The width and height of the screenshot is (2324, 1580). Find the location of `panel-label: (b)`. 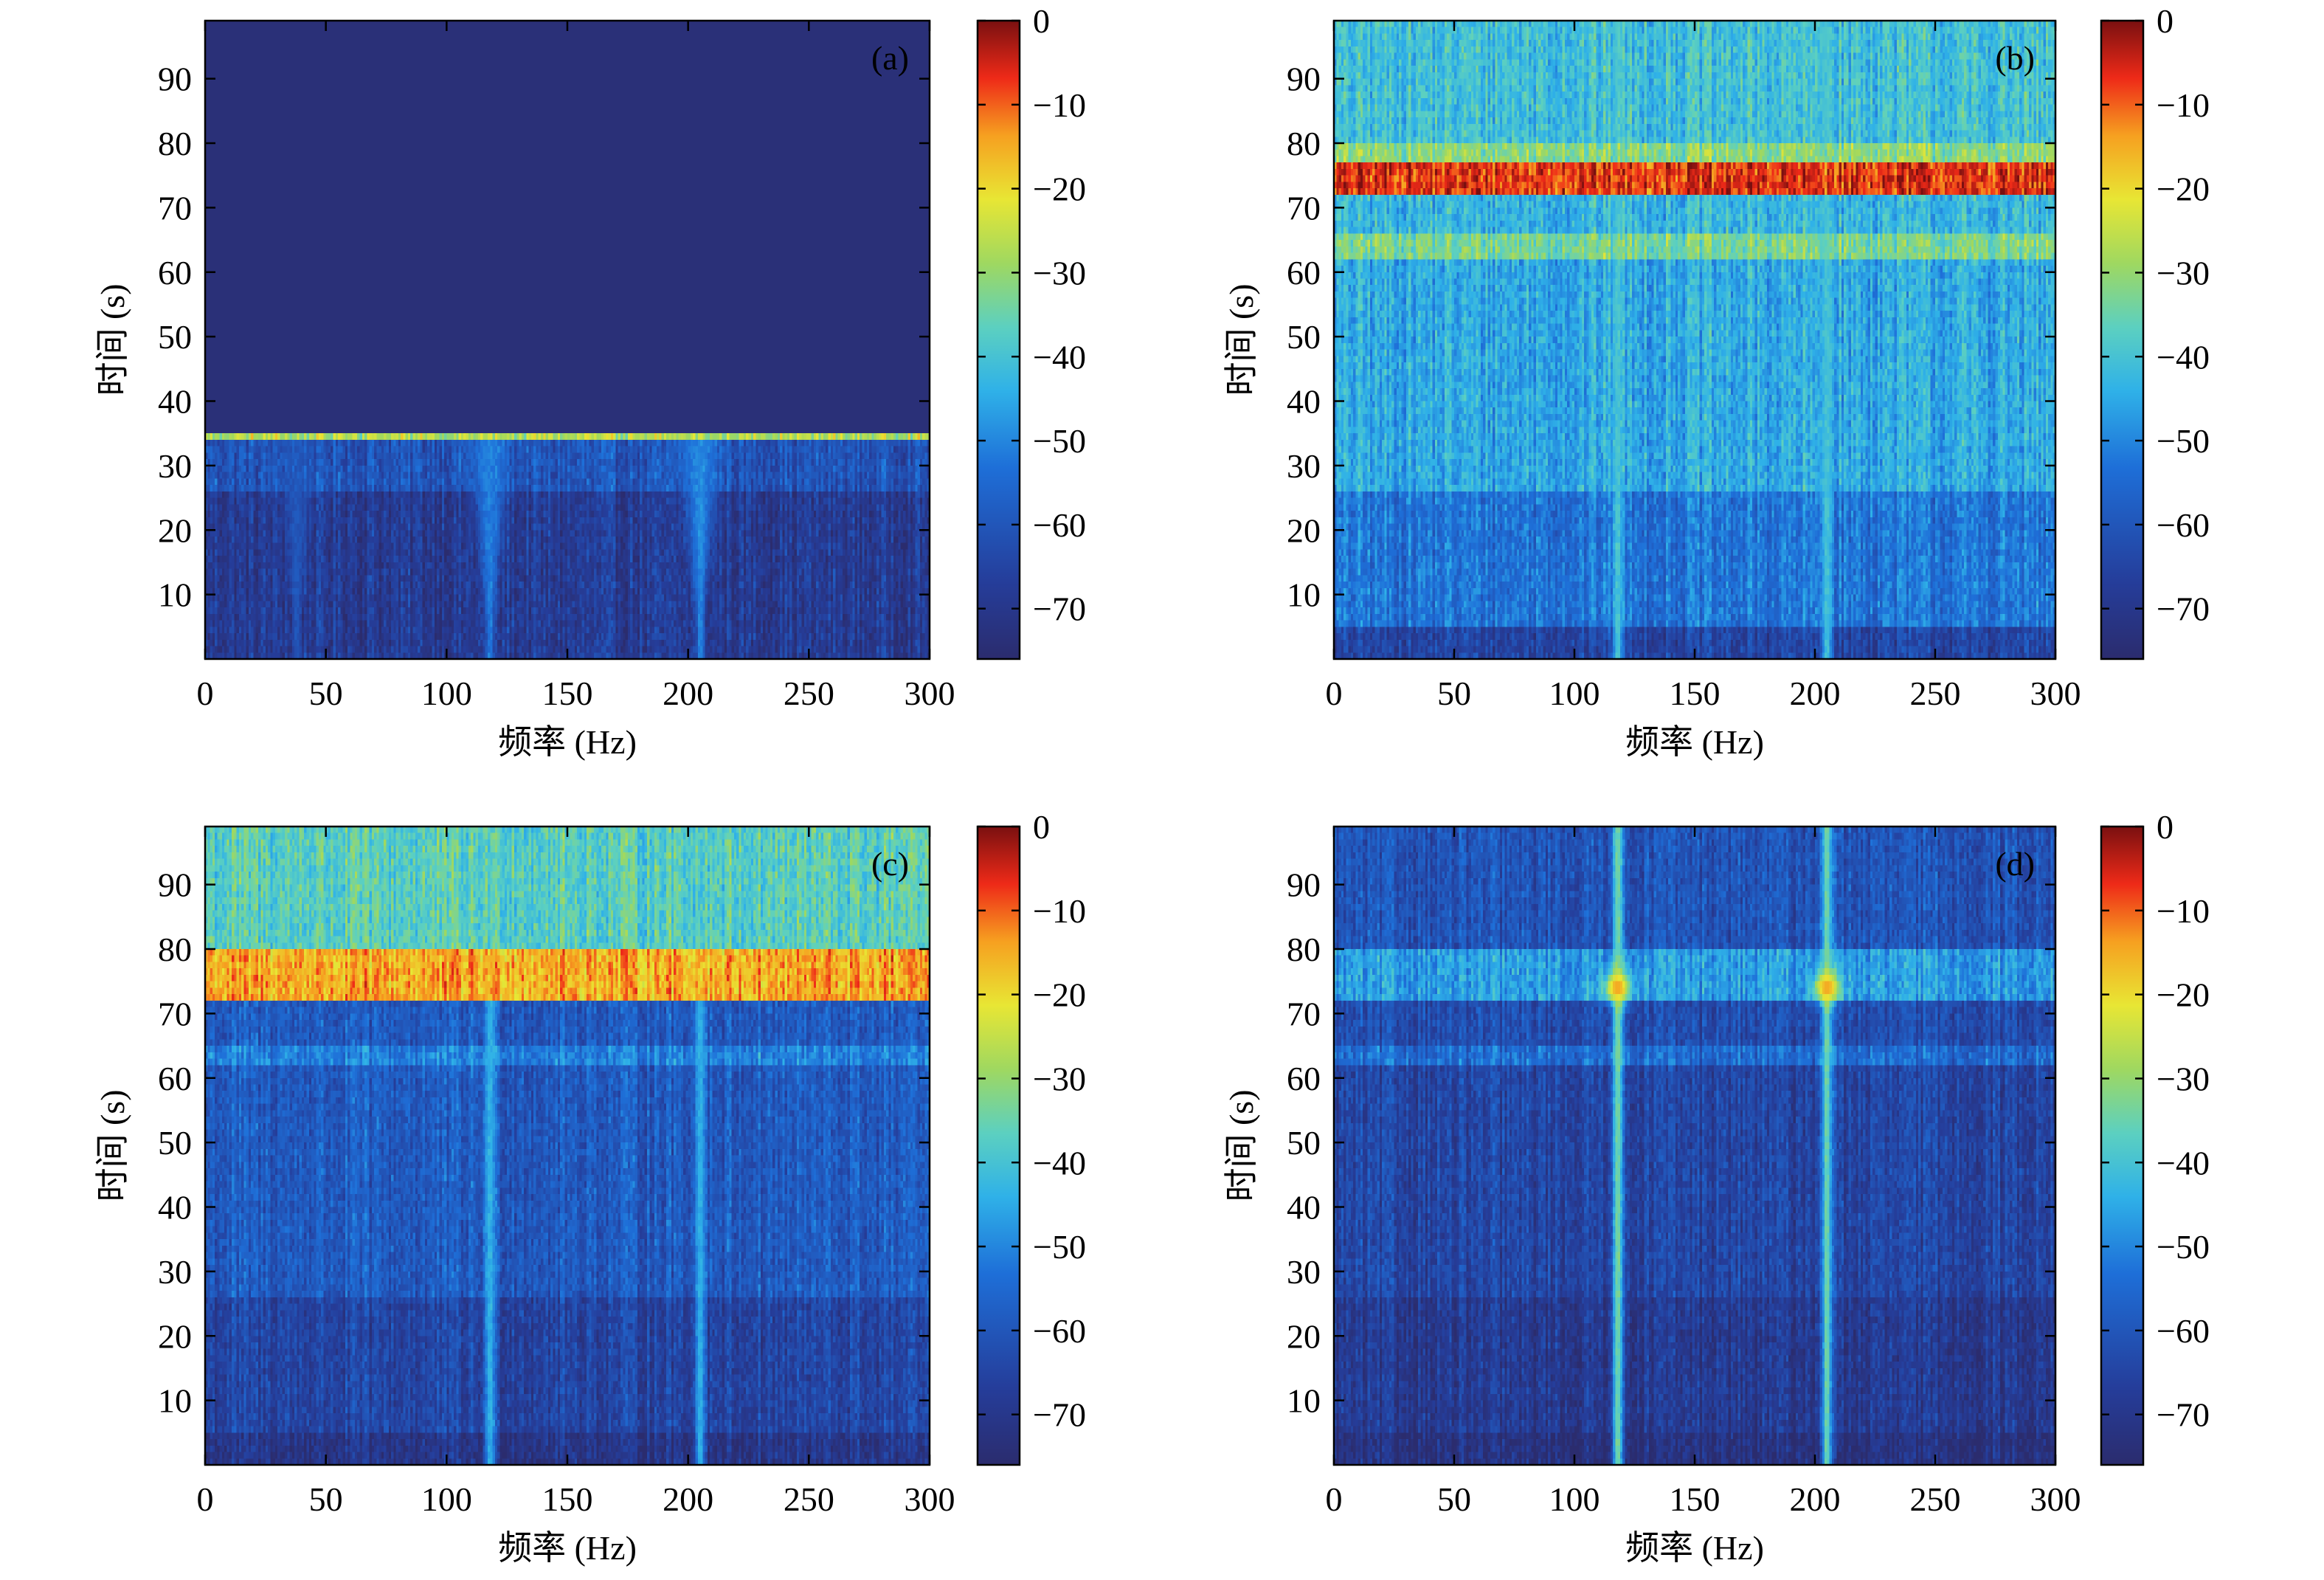

panel-label: (b) is located at coordinates (2015, 58).